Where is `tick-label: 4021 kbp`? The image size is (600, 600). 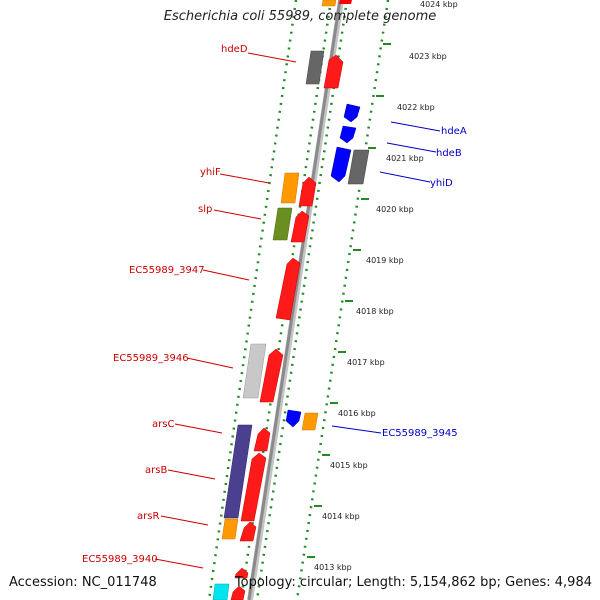
tick-label: 4021 kbp is located at coordinates (405, 158).